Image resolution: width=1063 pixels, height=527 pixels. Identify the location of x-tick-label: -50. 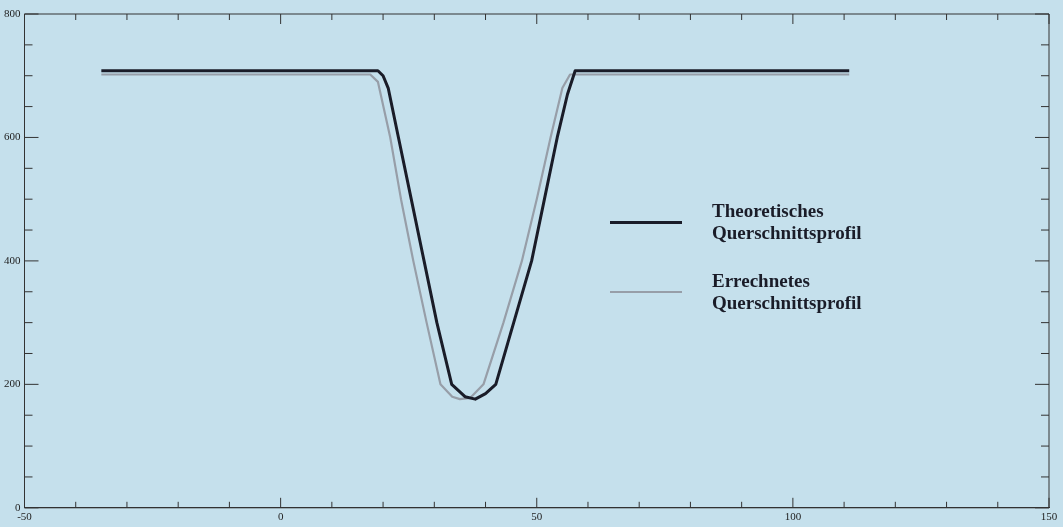
(25, 516).